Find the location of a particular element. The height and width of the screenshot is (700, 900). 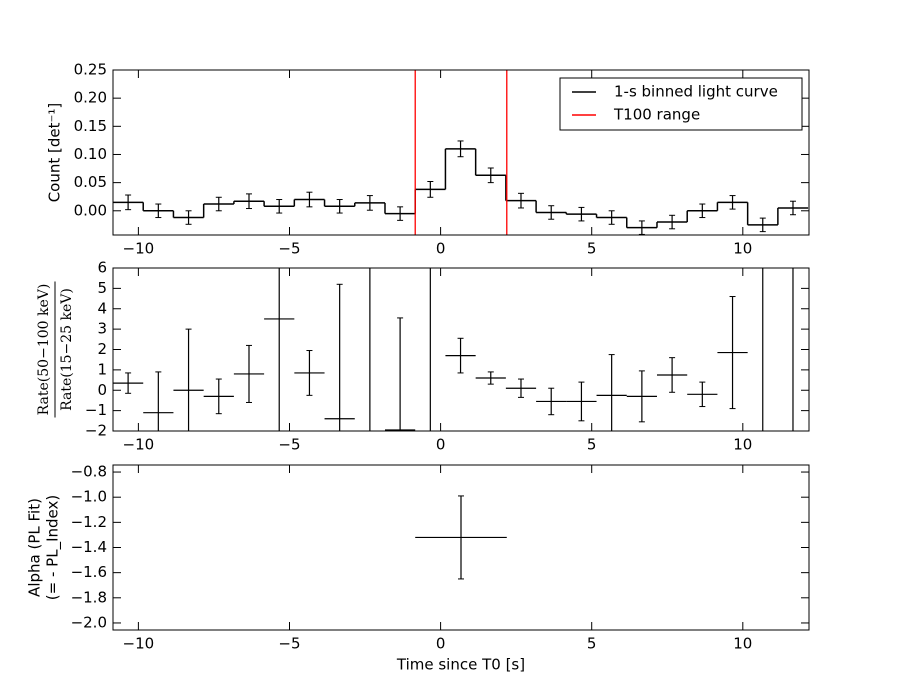

y-tick-label: −1.0 is located at coordinates (89, 497).